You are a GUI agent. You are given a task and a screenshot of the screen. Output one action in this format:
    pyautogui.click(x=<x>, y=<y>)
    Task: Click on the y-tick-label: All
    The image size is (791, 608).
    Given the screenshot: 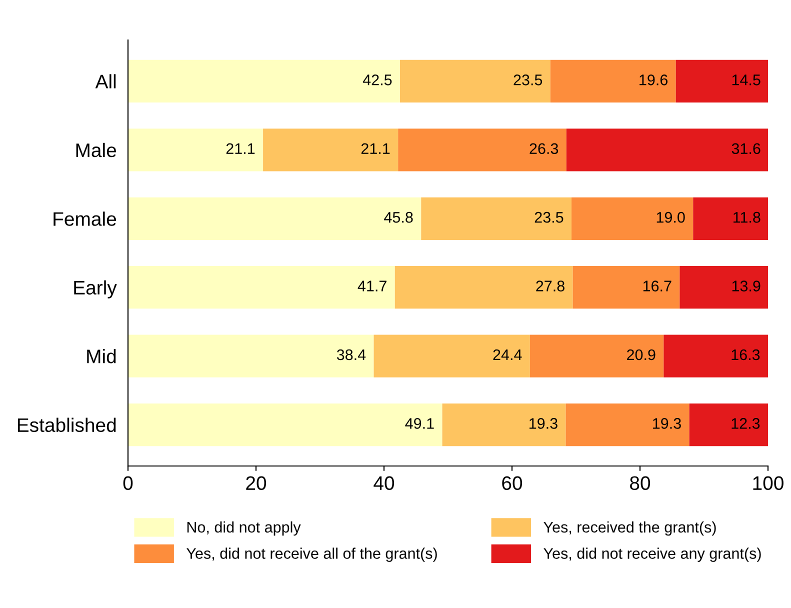 What is the action you would take?
    pyautogui.click(x=105, y=81)
    